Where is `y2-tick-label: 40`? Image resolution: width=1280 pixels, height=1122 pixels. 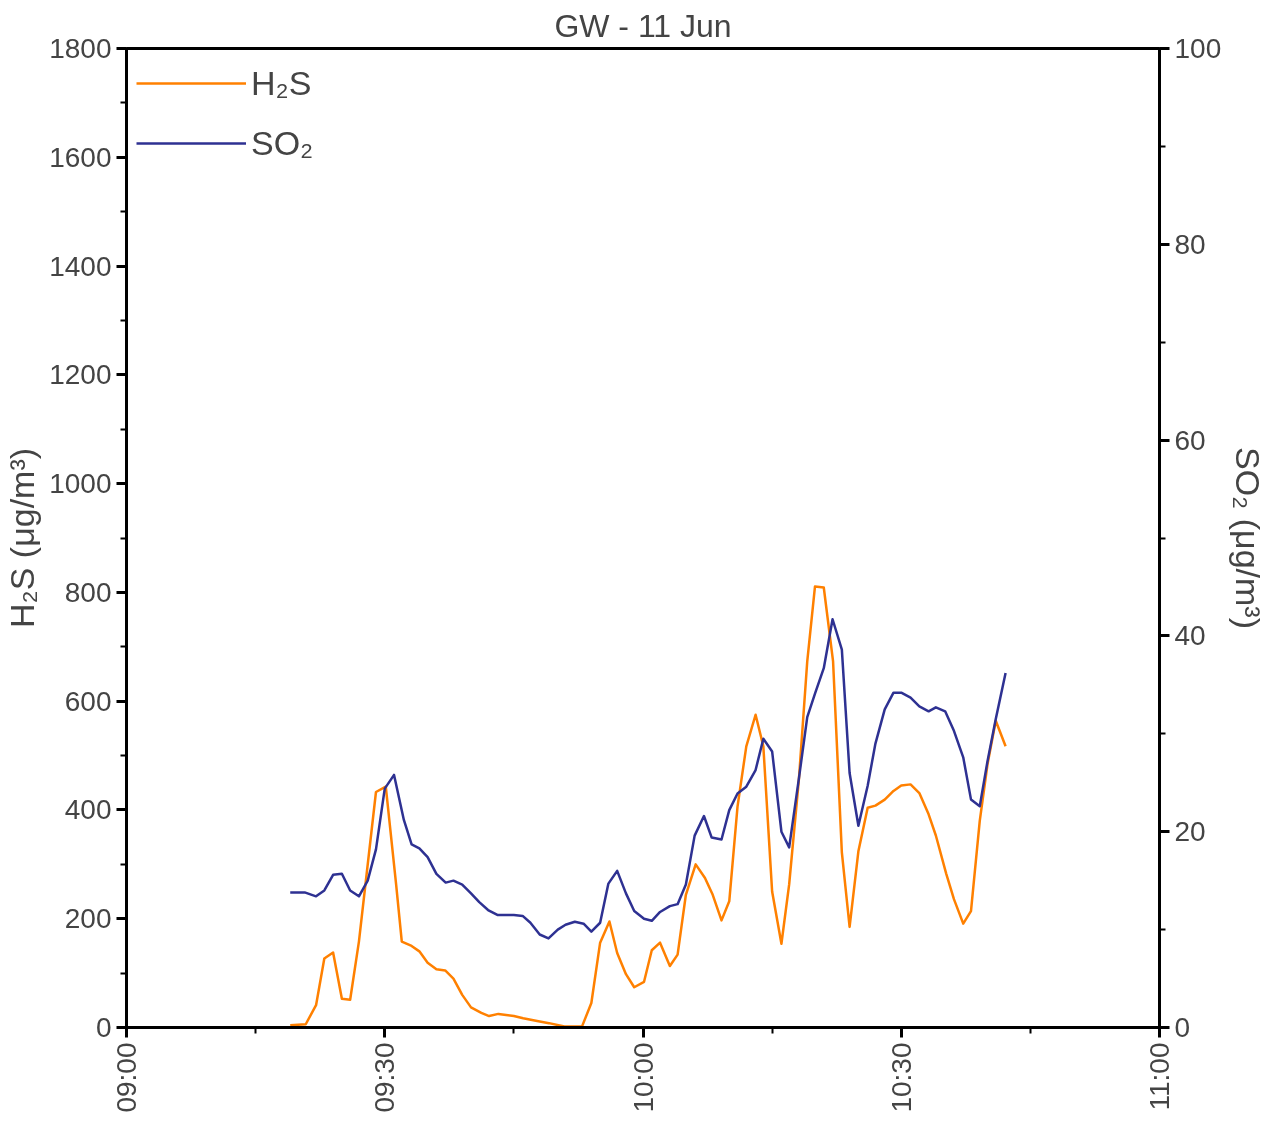
y2-tick-label: 40 is located at coordinates (1190, 636).